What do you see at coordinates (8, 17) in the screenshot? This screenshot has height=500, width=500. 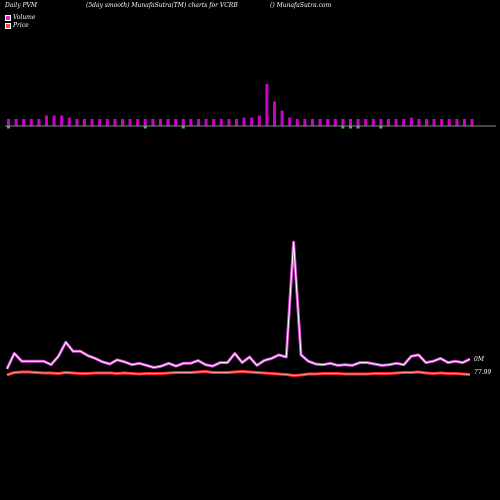 I see `legend-volume-swatch` at bounding box center [8, 17].